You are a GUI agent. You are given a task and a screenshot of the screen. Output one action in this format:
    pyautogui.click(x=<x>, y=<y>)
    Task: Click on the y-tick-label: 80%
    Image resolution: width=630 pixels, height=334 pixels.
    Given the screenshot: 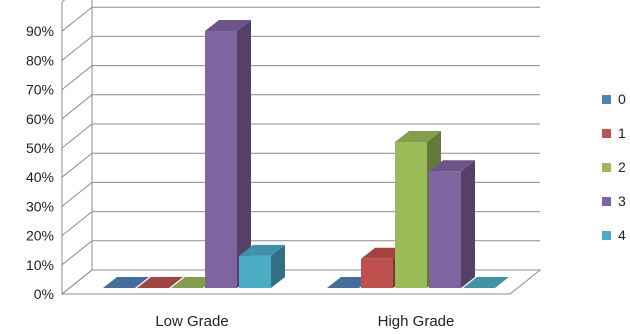 What is the action you would take?
    pyautogui.click(x=40, y=60)
    